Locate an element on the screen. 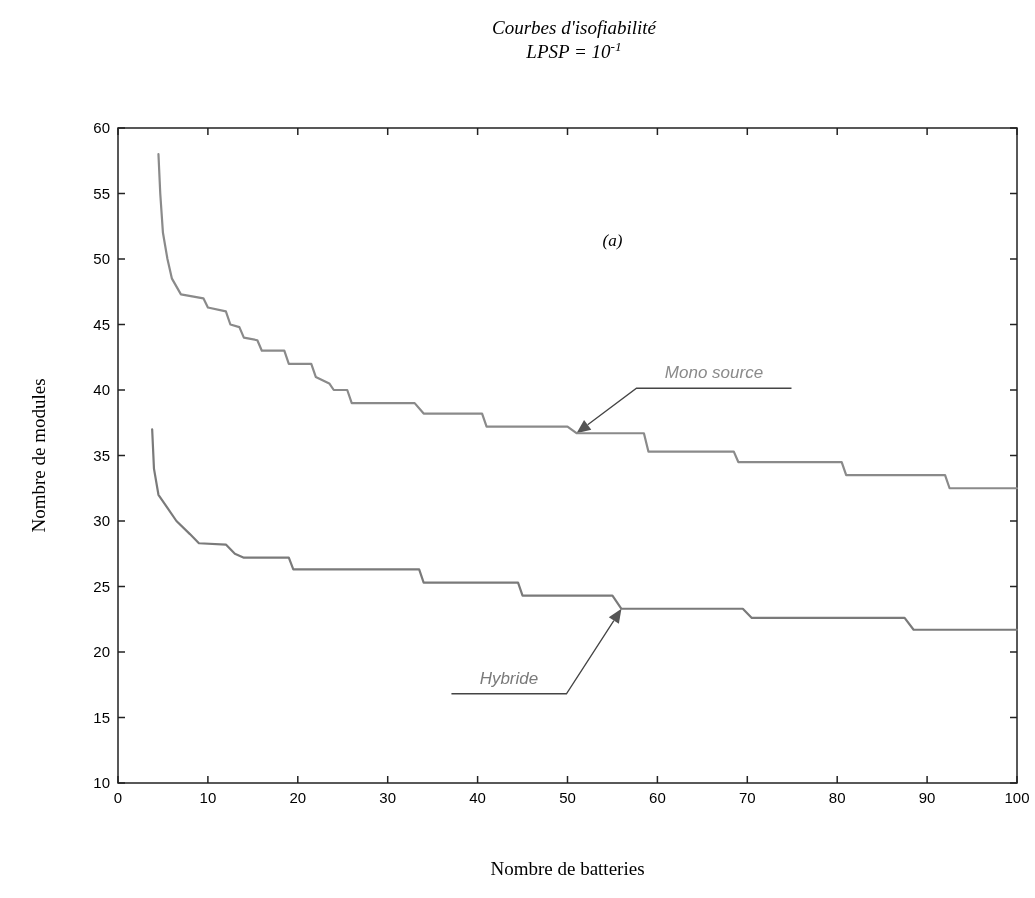 Image resolution: width=1035 pixels, height=898 pixels. x-tick-label: 30 is located at coordinates (388, 797).